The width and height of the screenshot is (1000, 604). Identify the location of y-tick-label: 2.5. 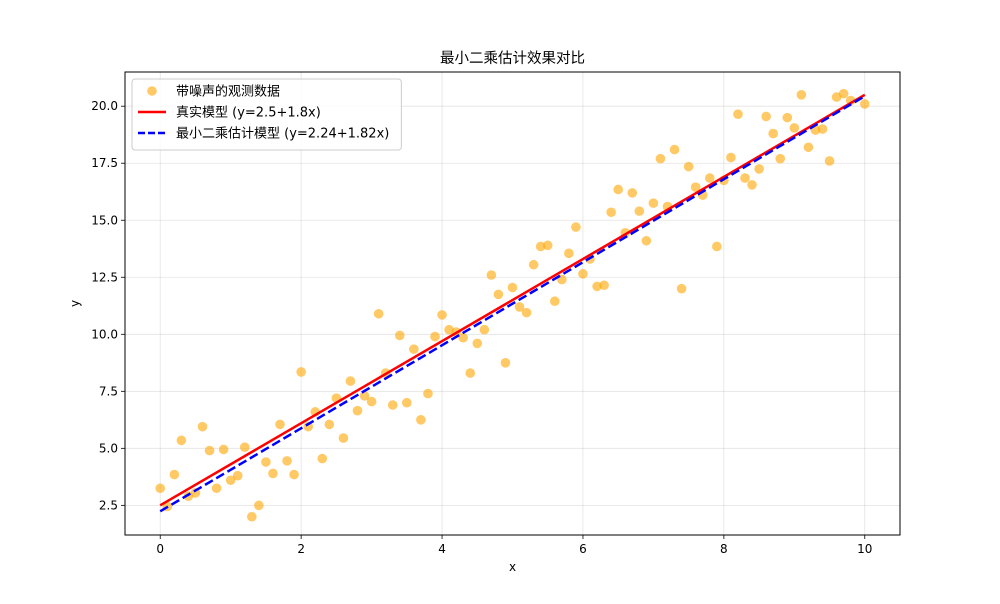
(108, 505).